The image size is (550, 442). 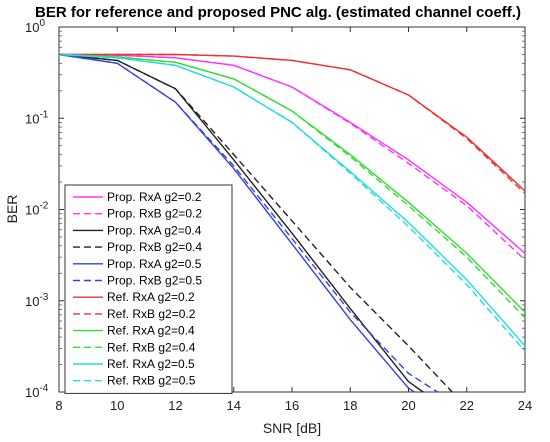 I want to click on legend-entry: Prop. RxB g2=0.4, so click(x=154, y=247).